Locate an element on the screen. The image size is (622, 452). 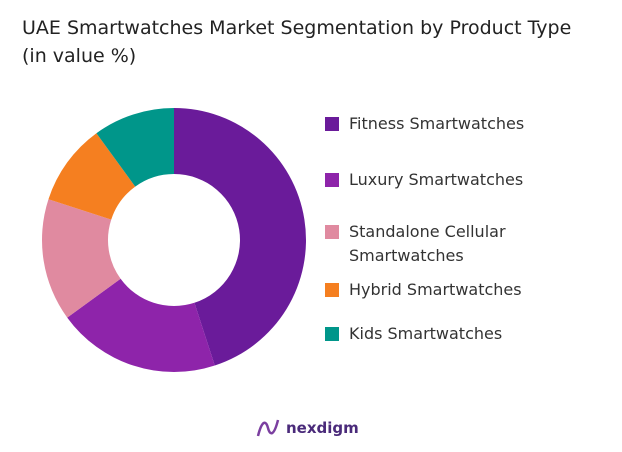
legend-label: Luxury Smartwatches is located at coordinates (436, 179).